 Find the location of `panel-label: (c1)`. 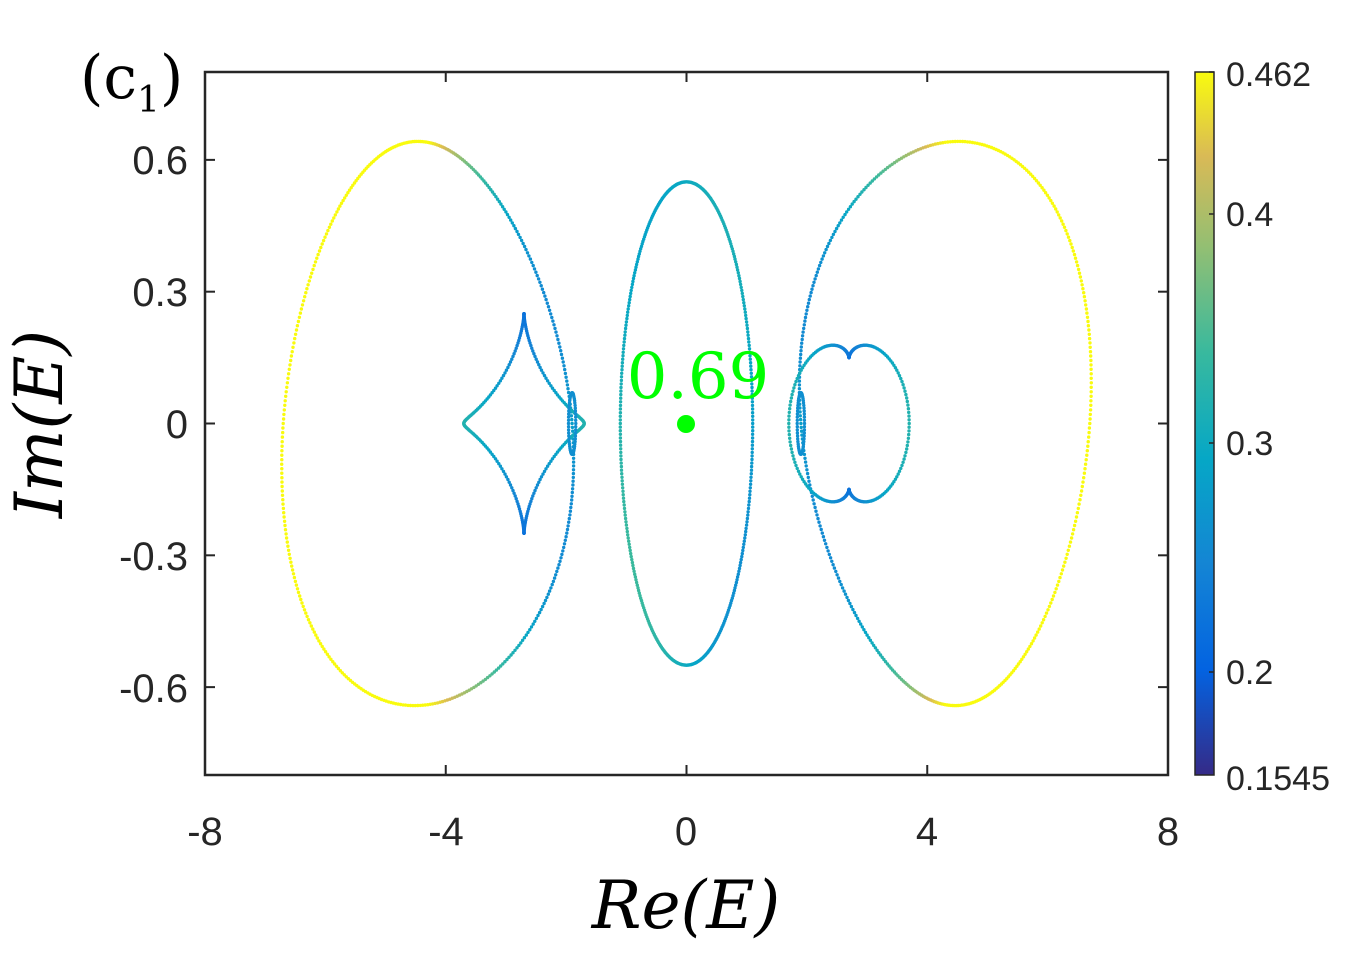

panel-label: (c1) is located at coordinates (131, 82).